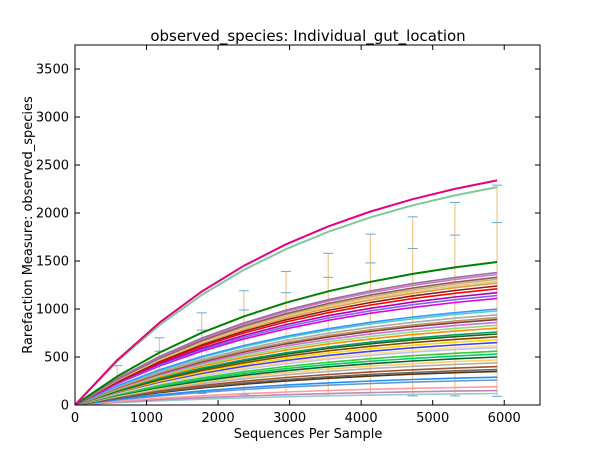 The height and width of the screenshot is (450, 600). I want to click on y-tick-label-2: 1000, so click(52, 310).